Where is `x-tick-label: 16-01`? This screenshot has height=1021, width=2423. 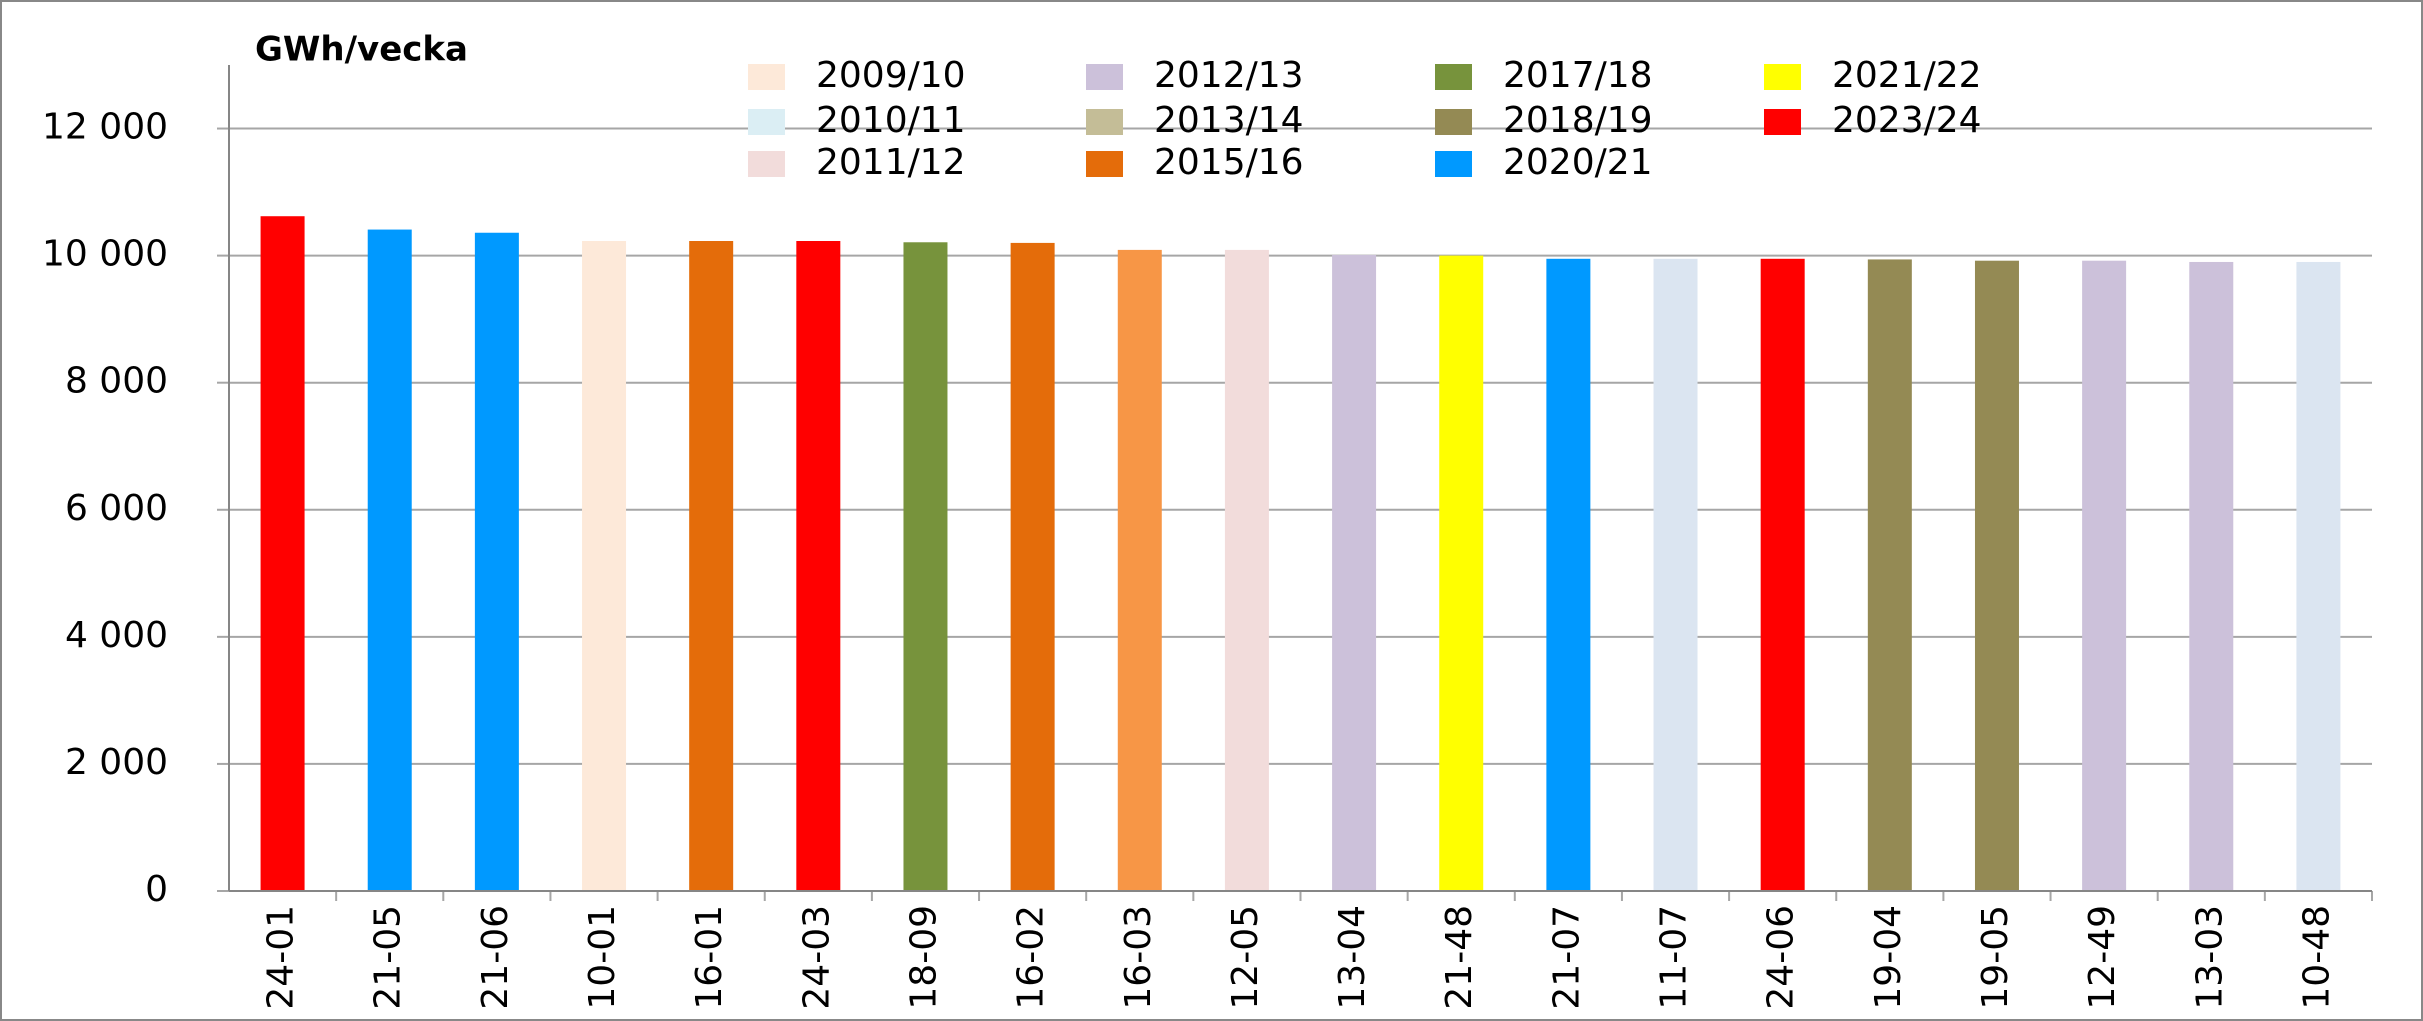 x-tick-label: 16-01 is located at coordinates (709, 957).